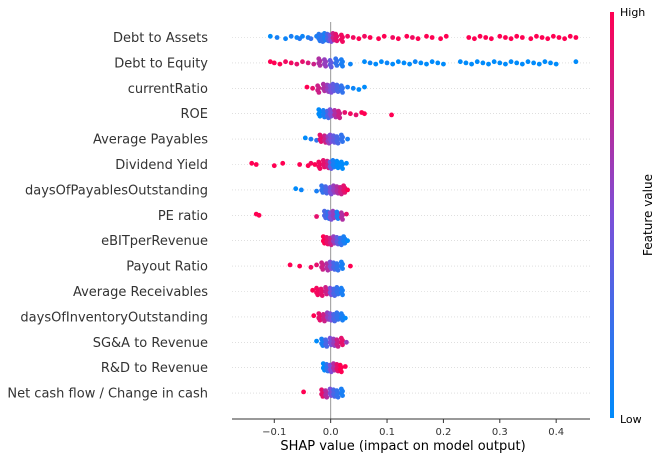 The width and height of the screenshot is (664, 460). What do you see at coordinates (140, 292) in the screenshot?
I see `feature-label: Average Receivables` at bounding box center [140, 292].